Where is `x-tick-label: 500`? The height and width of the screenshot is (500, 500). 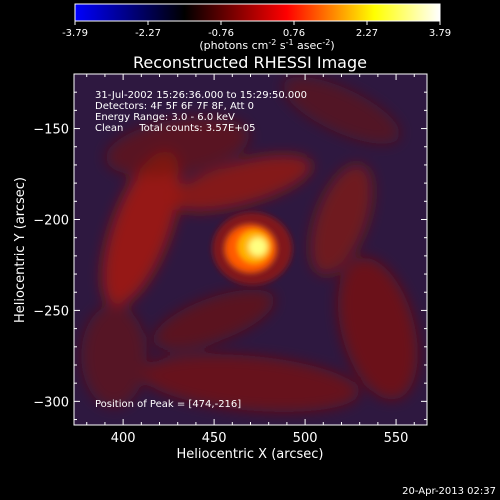 x-tick-label: 500 is located at coordinates (305, 438).